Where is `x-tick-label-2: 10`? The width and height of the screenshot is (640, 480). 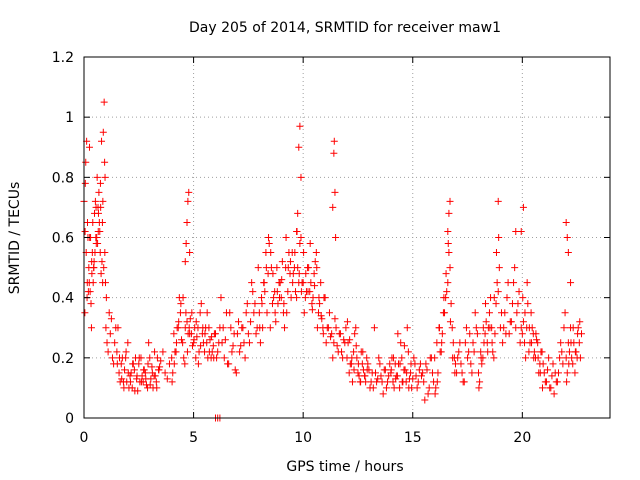 x-tick-label-2: 10 is located at coordinates (303, 438).